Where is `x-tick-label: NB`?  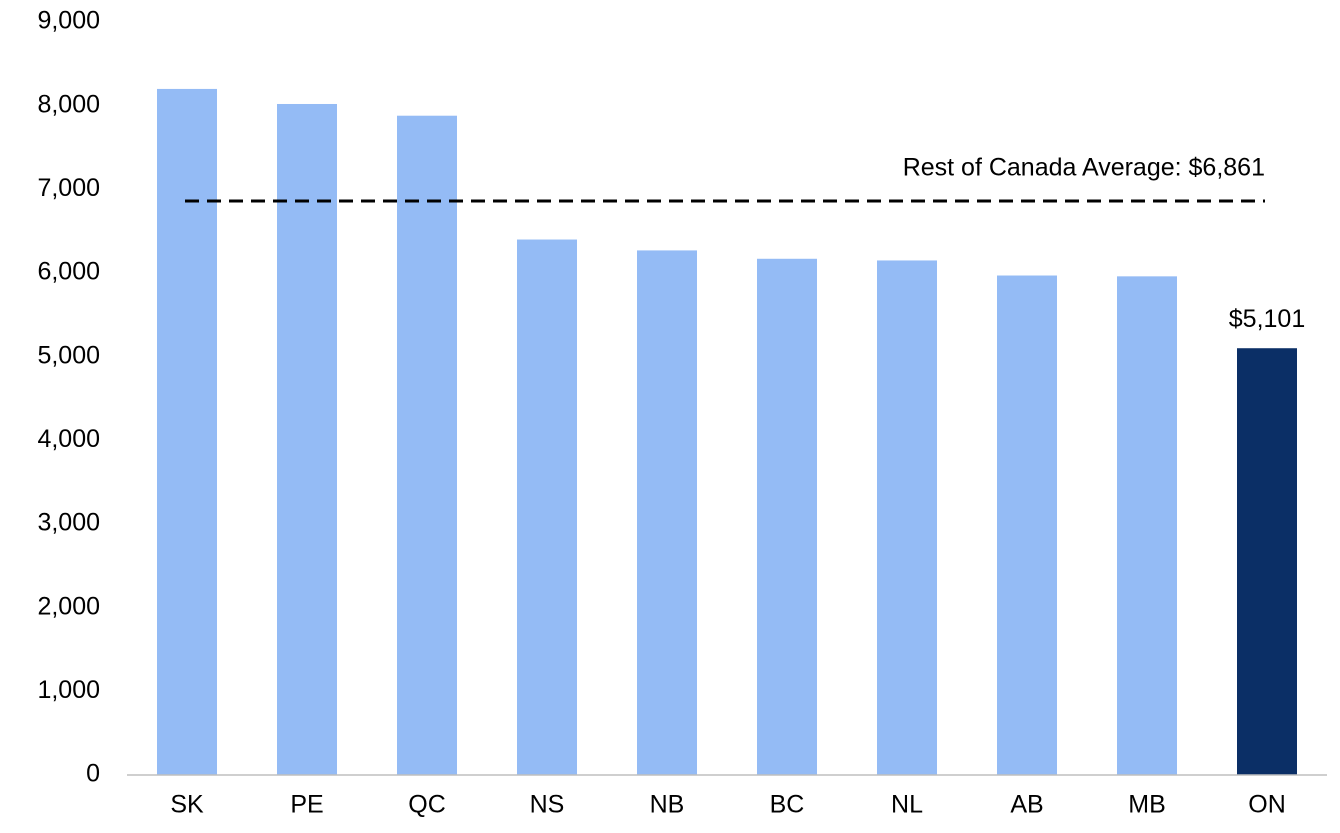 x-tick-label: NB is located at coordinates (667, 805).